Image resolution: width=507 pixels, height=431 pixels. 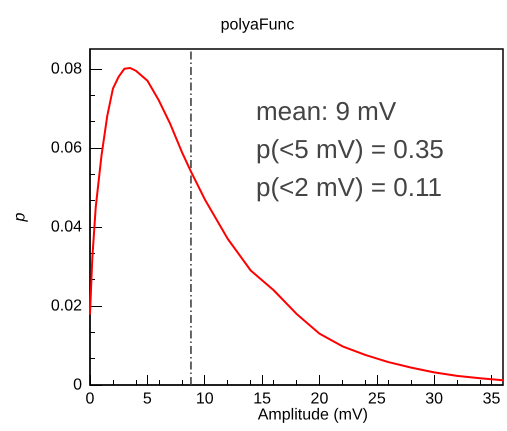 What do you see at coordinates (66, 305) in the screenshot?
I see `y-tick-label: 0.02` at bounding box center [66, 305].